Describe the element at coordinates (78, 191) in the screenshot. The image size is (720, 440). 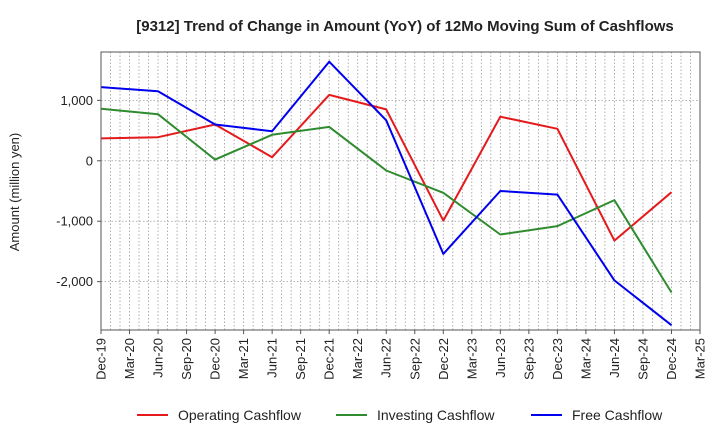
I see `y-axis-ticks: 1,000 0 -1,000 -2,000` at that location.